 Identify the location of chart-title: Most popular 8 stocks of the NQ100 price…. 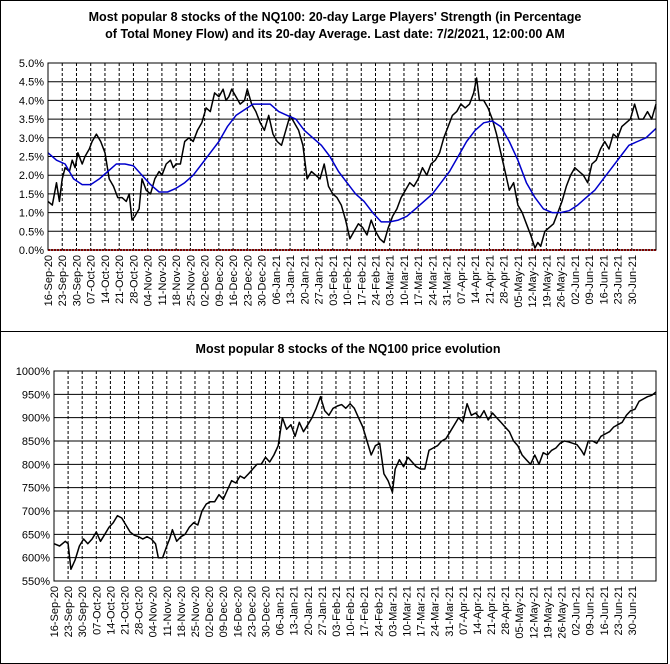
(348, 349).